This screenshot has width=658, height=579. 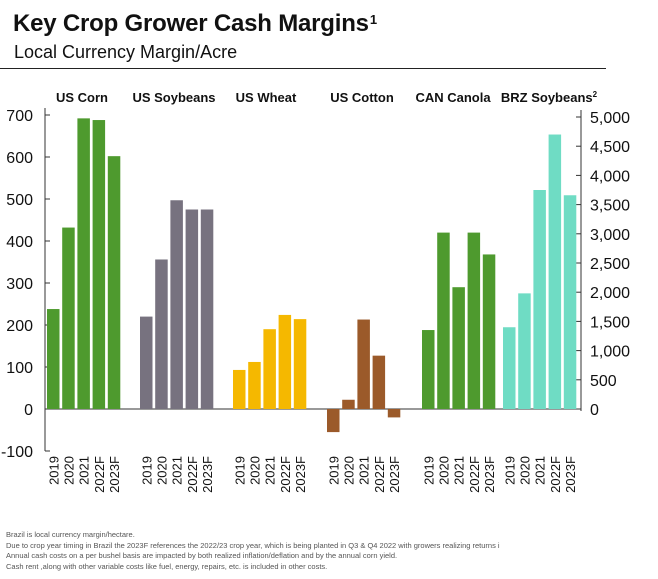 I want to click on group-label: US Wheat, so click(x=266, y=97).